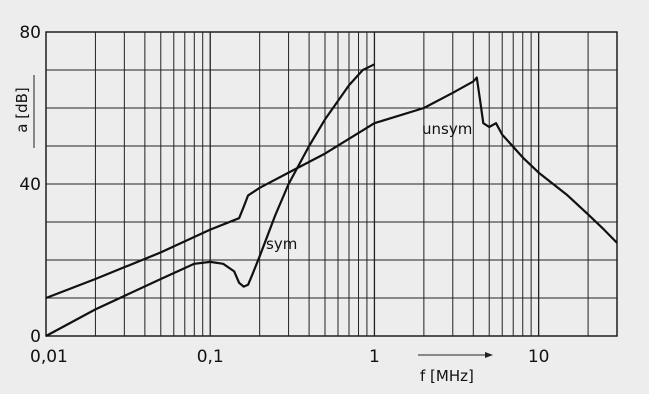 This screenshot has width=649, height=394. What do you see at coordinates (281, 244) in the screenshot?
I see `series-label-sym: sym` at bounding box center [281, 244].